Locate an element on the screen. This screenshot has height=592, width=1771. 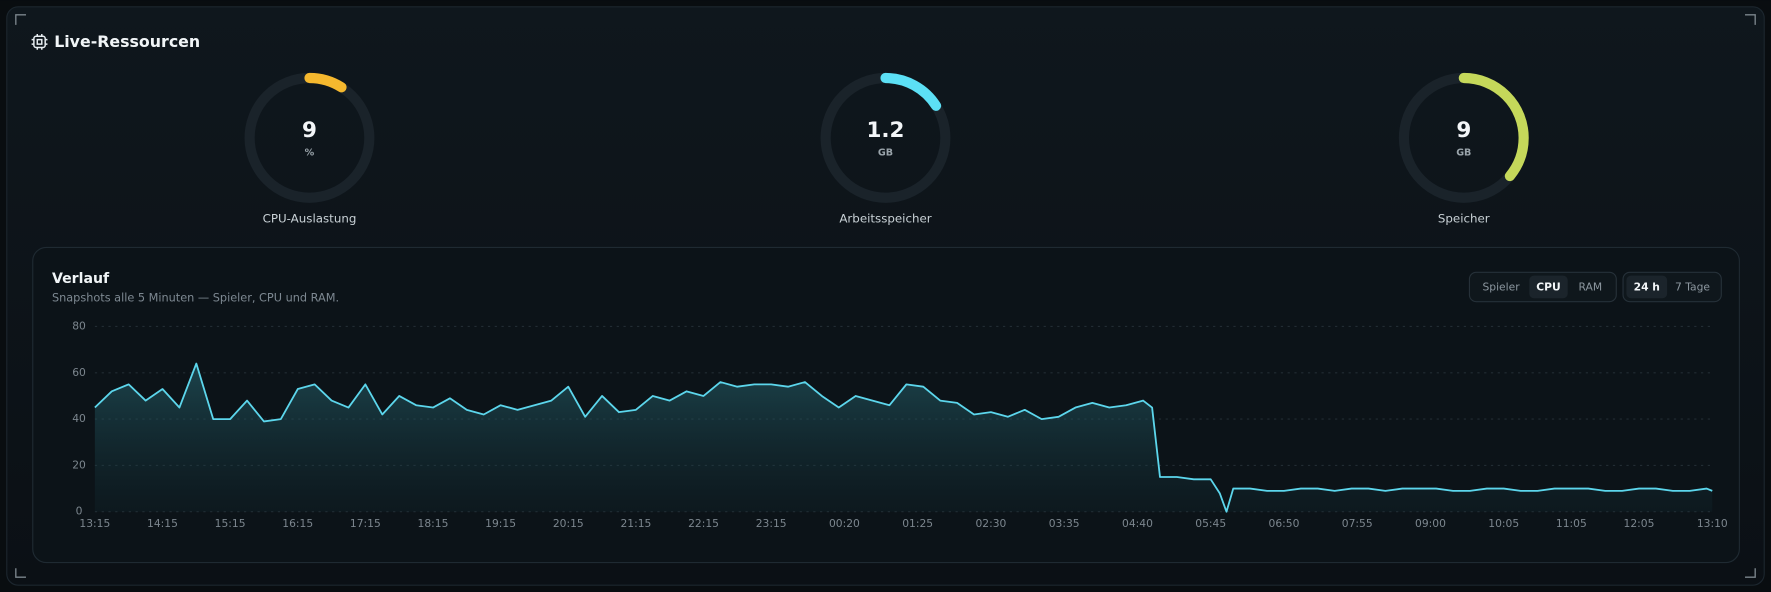
x-tick-label: 19:15 is located at coordinates (500, 523).